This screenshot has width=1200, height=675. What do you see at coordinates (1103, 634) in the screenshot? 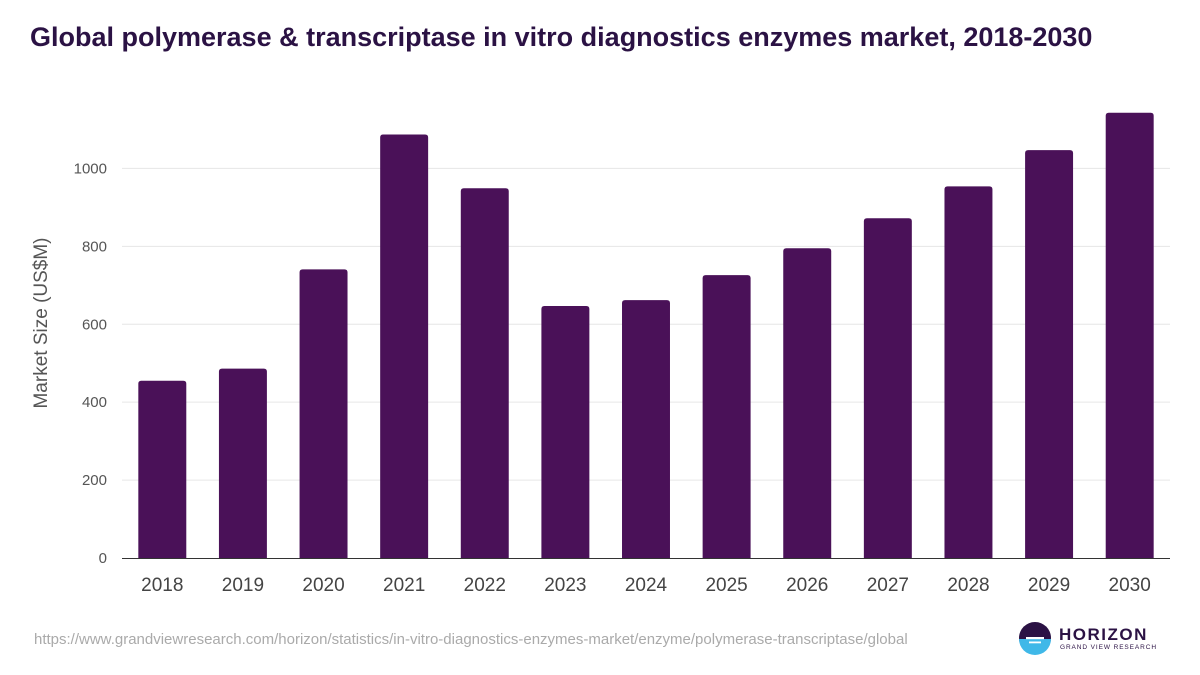
I see `logo-name: HORIZON` at bounding box center [1103, 634].